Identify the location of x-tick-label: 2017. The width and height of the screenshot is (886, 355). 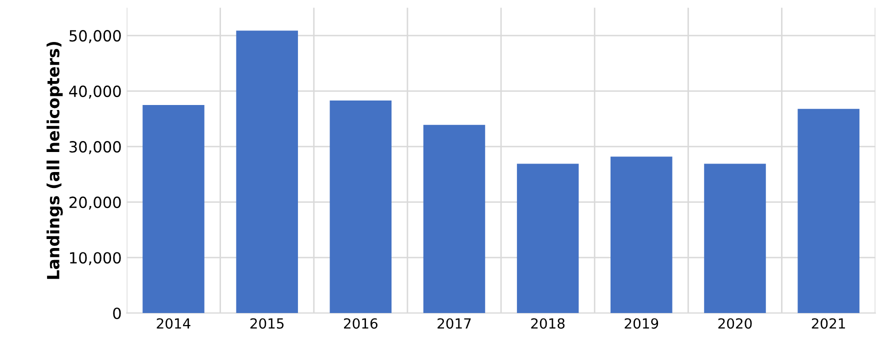
(454, 323).